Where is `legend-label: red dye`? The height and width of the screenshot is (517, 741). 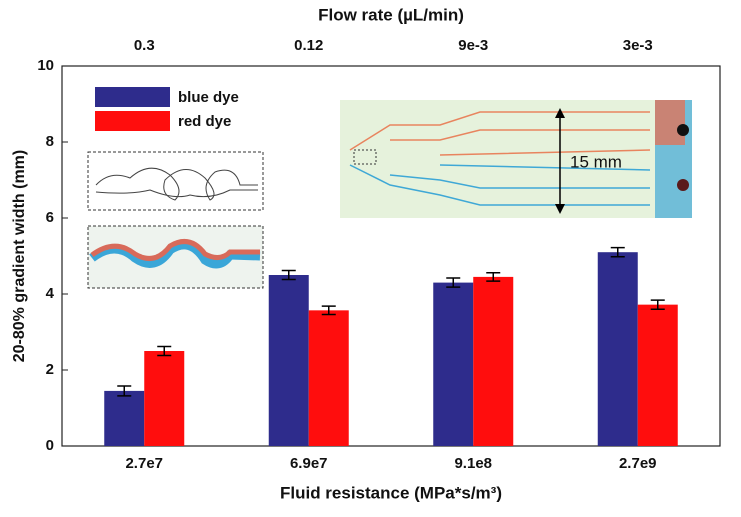 legend-label: red dye is located at coordinates (204, 121).